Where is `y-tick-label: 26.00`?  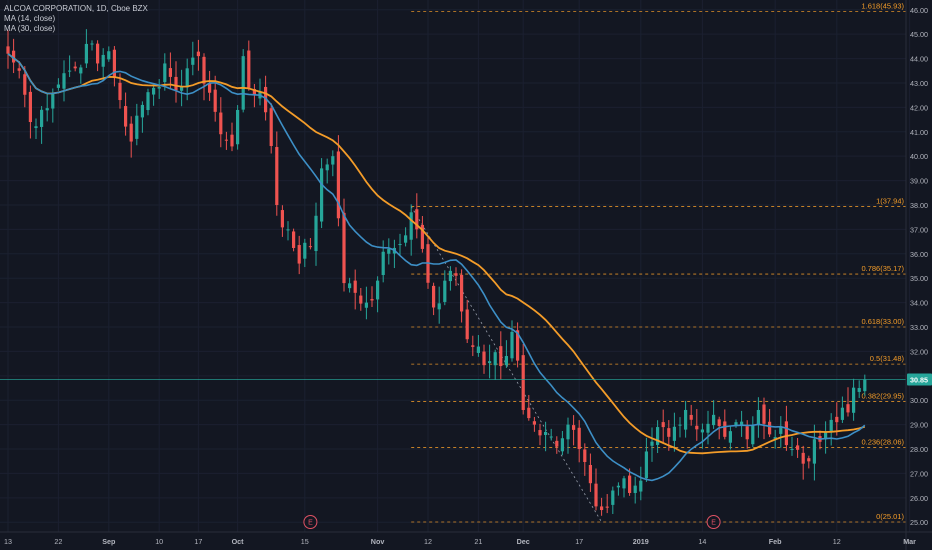
y-tick-label: 26.00 is located at coordinates (919, 498).